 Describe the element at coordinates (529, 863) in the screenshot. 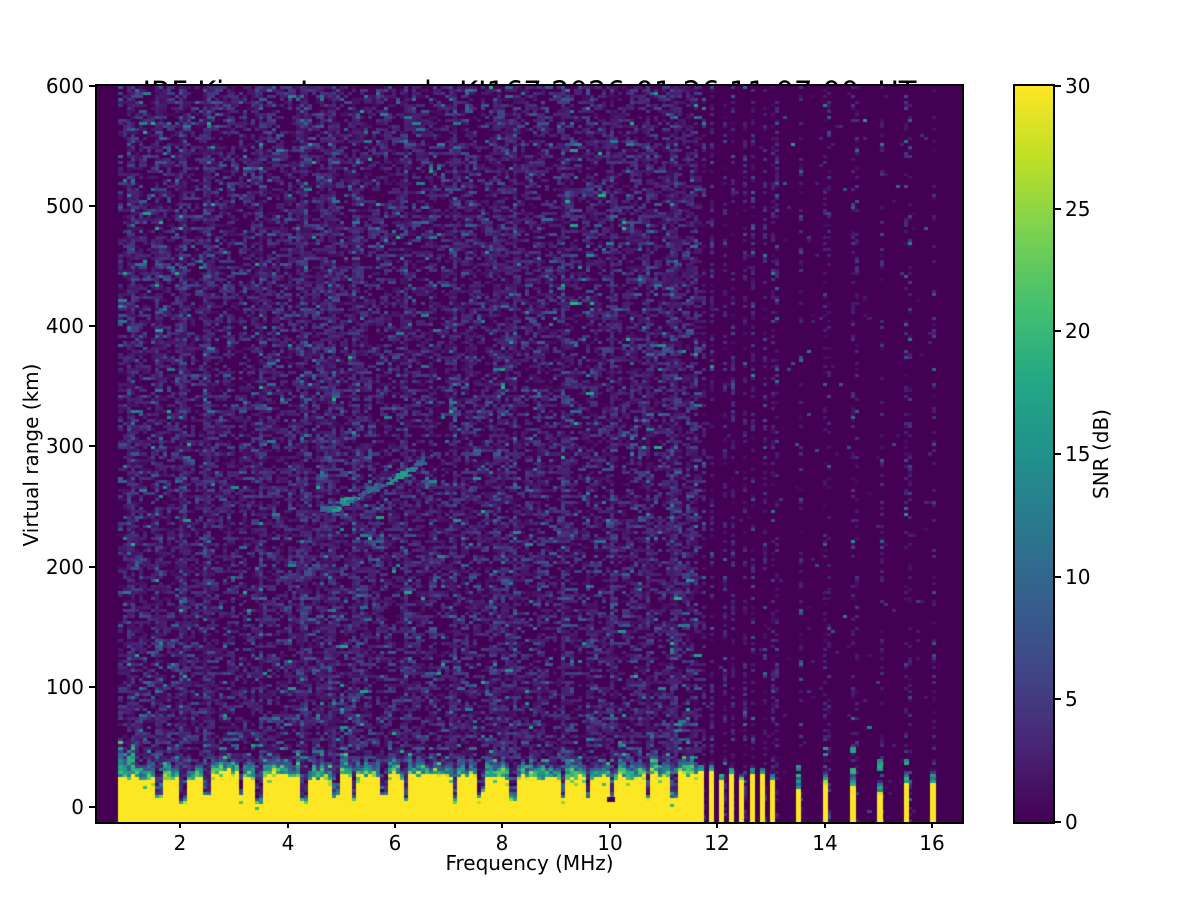

I see `x-axis-label: Frequency (MHz)` at that location.